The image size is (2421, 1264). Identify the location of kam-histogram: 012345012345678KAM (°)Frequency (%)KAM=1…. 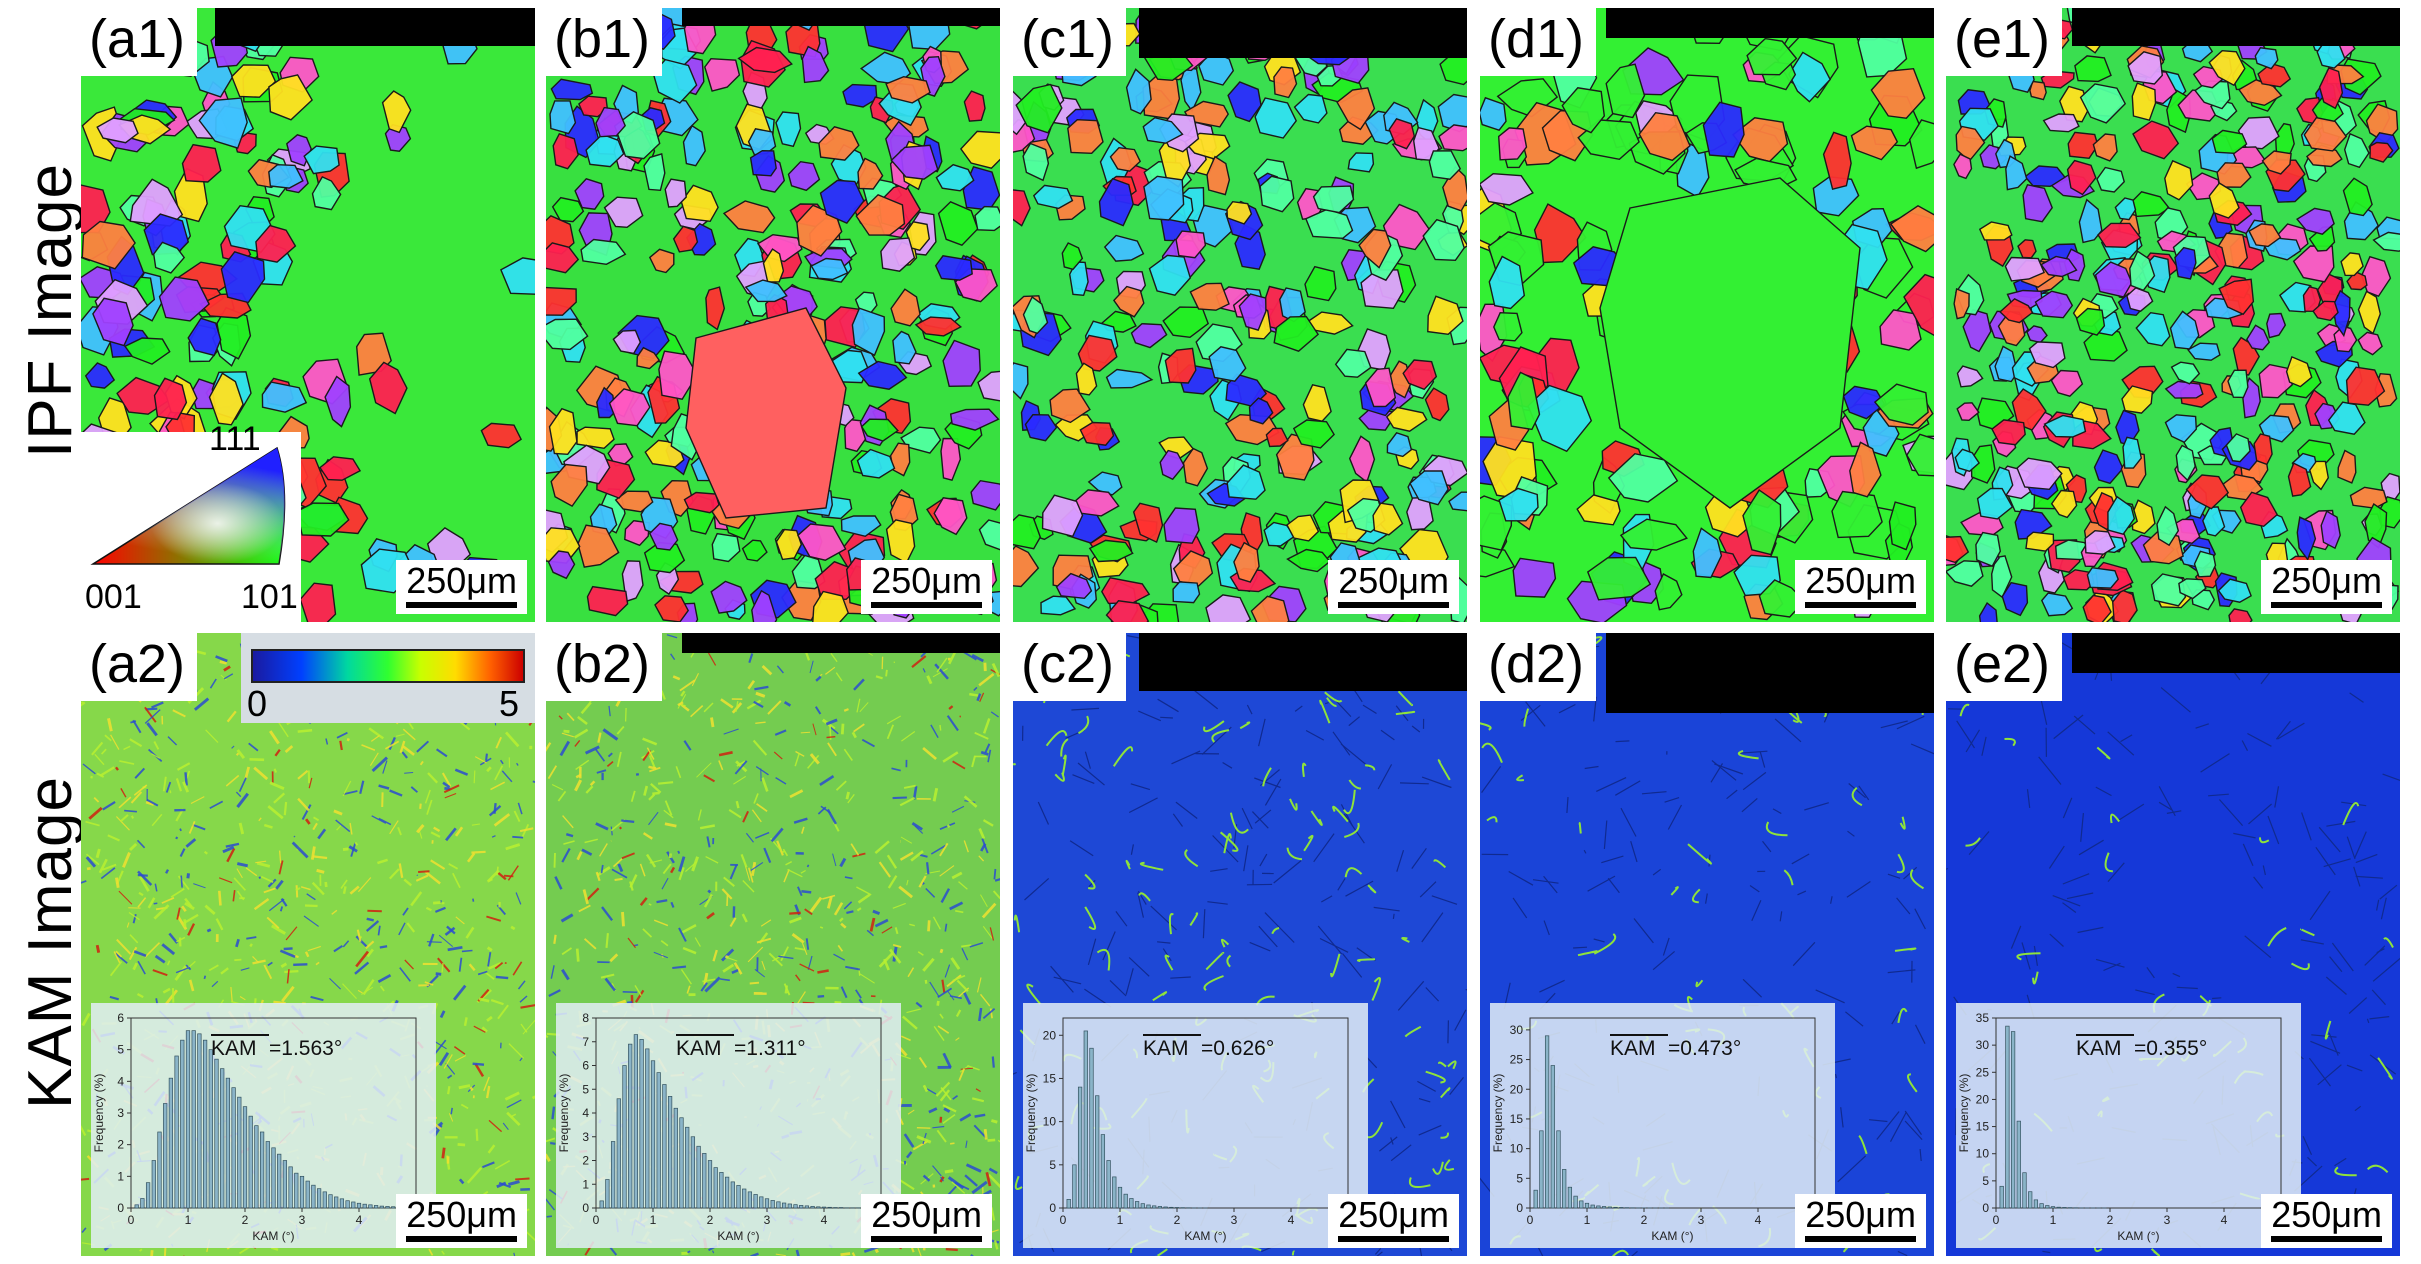
(721, 1127).